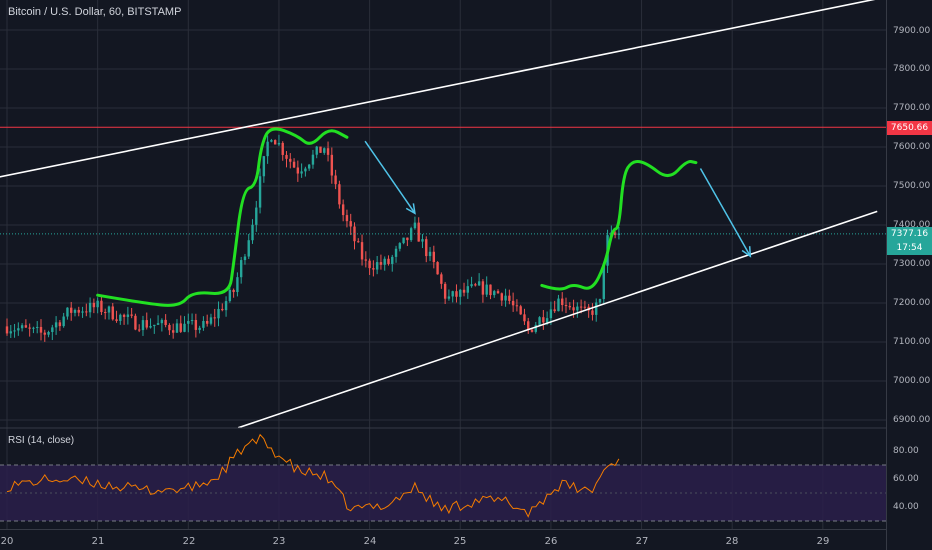 The height and width of the screenshot is (550, 932). What do you see at coordinates (912, 225) in the screenshot?
I see `price-tick: 7400.00` at bounding box center [912, 225].